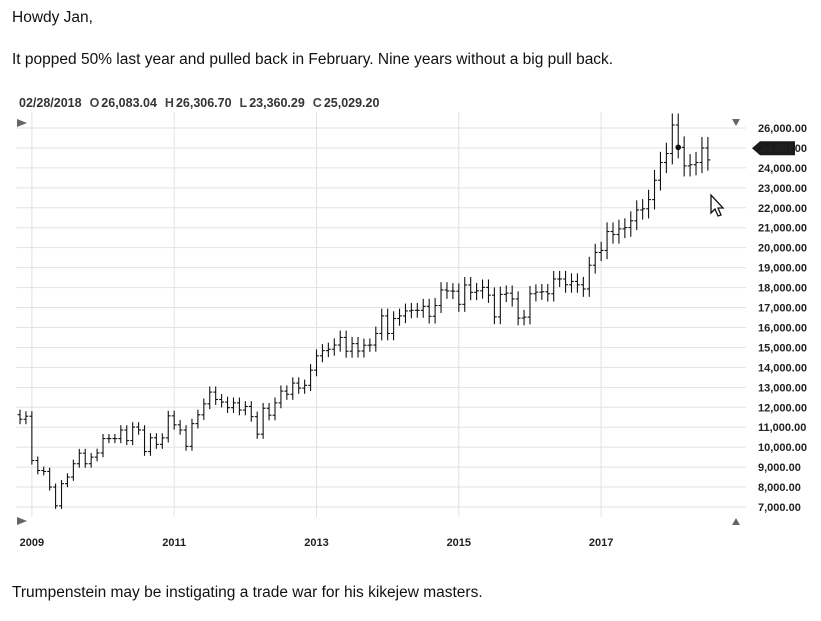 The height and width of the screenshot is (621, 821). What do you see at coordinates (782, 229) in the screenshot?
I see `y-tick-label: 21,000.00` at bounding box center [782, 229].